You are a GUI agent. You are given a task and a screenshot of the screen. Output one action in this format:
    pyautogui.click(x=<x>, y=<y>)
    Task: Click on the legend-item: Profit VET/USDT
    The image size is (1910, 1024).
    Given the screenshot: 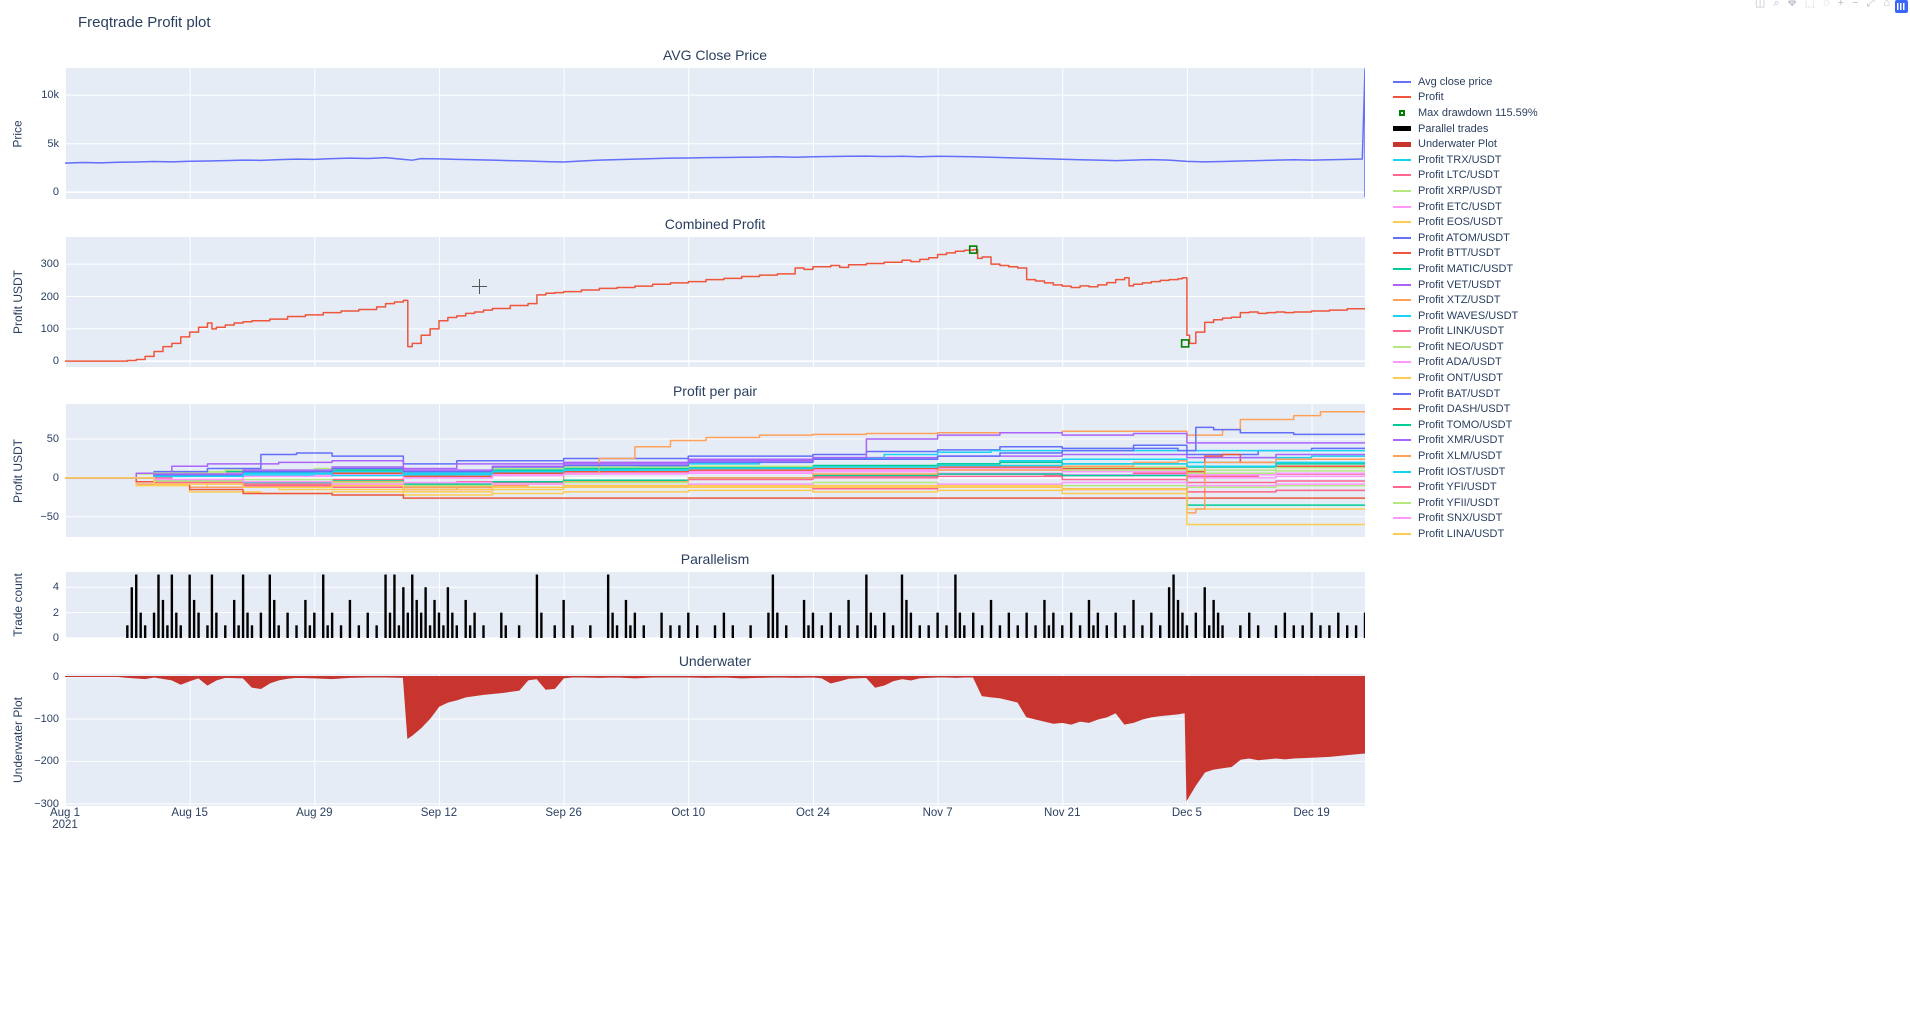 What is the action you would take?
    pyautogui.click(x=1465, y=285)
    